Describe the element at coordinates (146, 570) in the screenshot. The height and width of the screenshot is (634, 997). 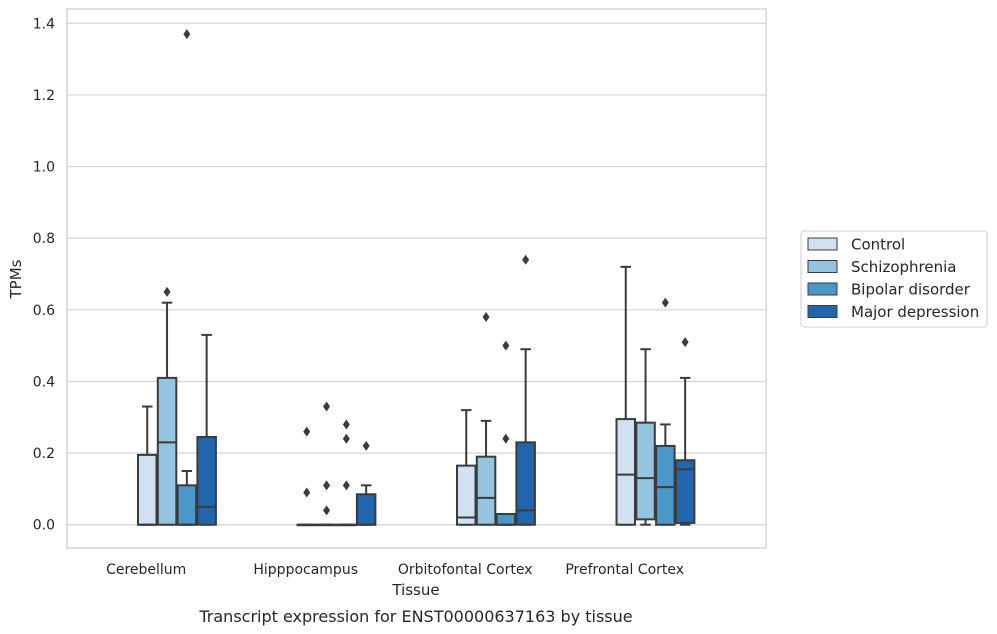
I see `x-tick-label: Cerebellum` at that location.